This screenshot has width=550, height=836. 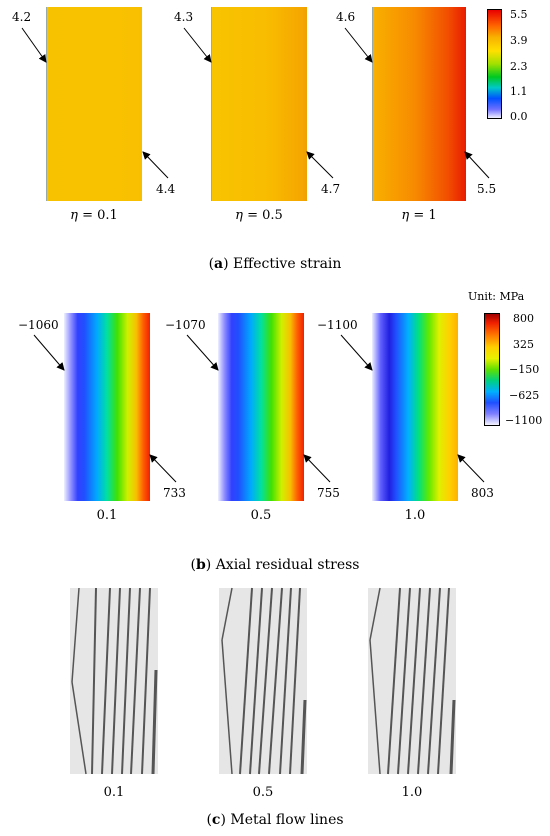 I want to click on stress-panel-1-right-arrow, so click(x=163, y=468).